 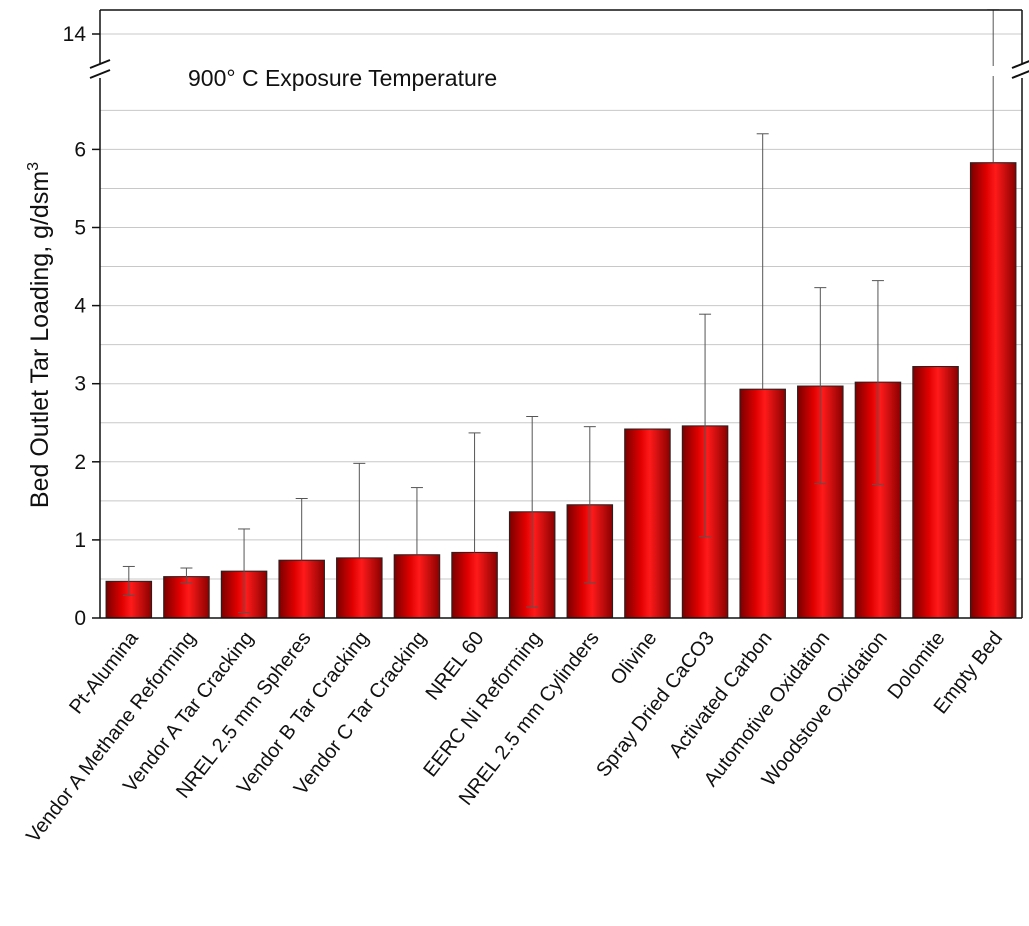 I want to click on y-tick-label: 6, so click(x=80, y=149).